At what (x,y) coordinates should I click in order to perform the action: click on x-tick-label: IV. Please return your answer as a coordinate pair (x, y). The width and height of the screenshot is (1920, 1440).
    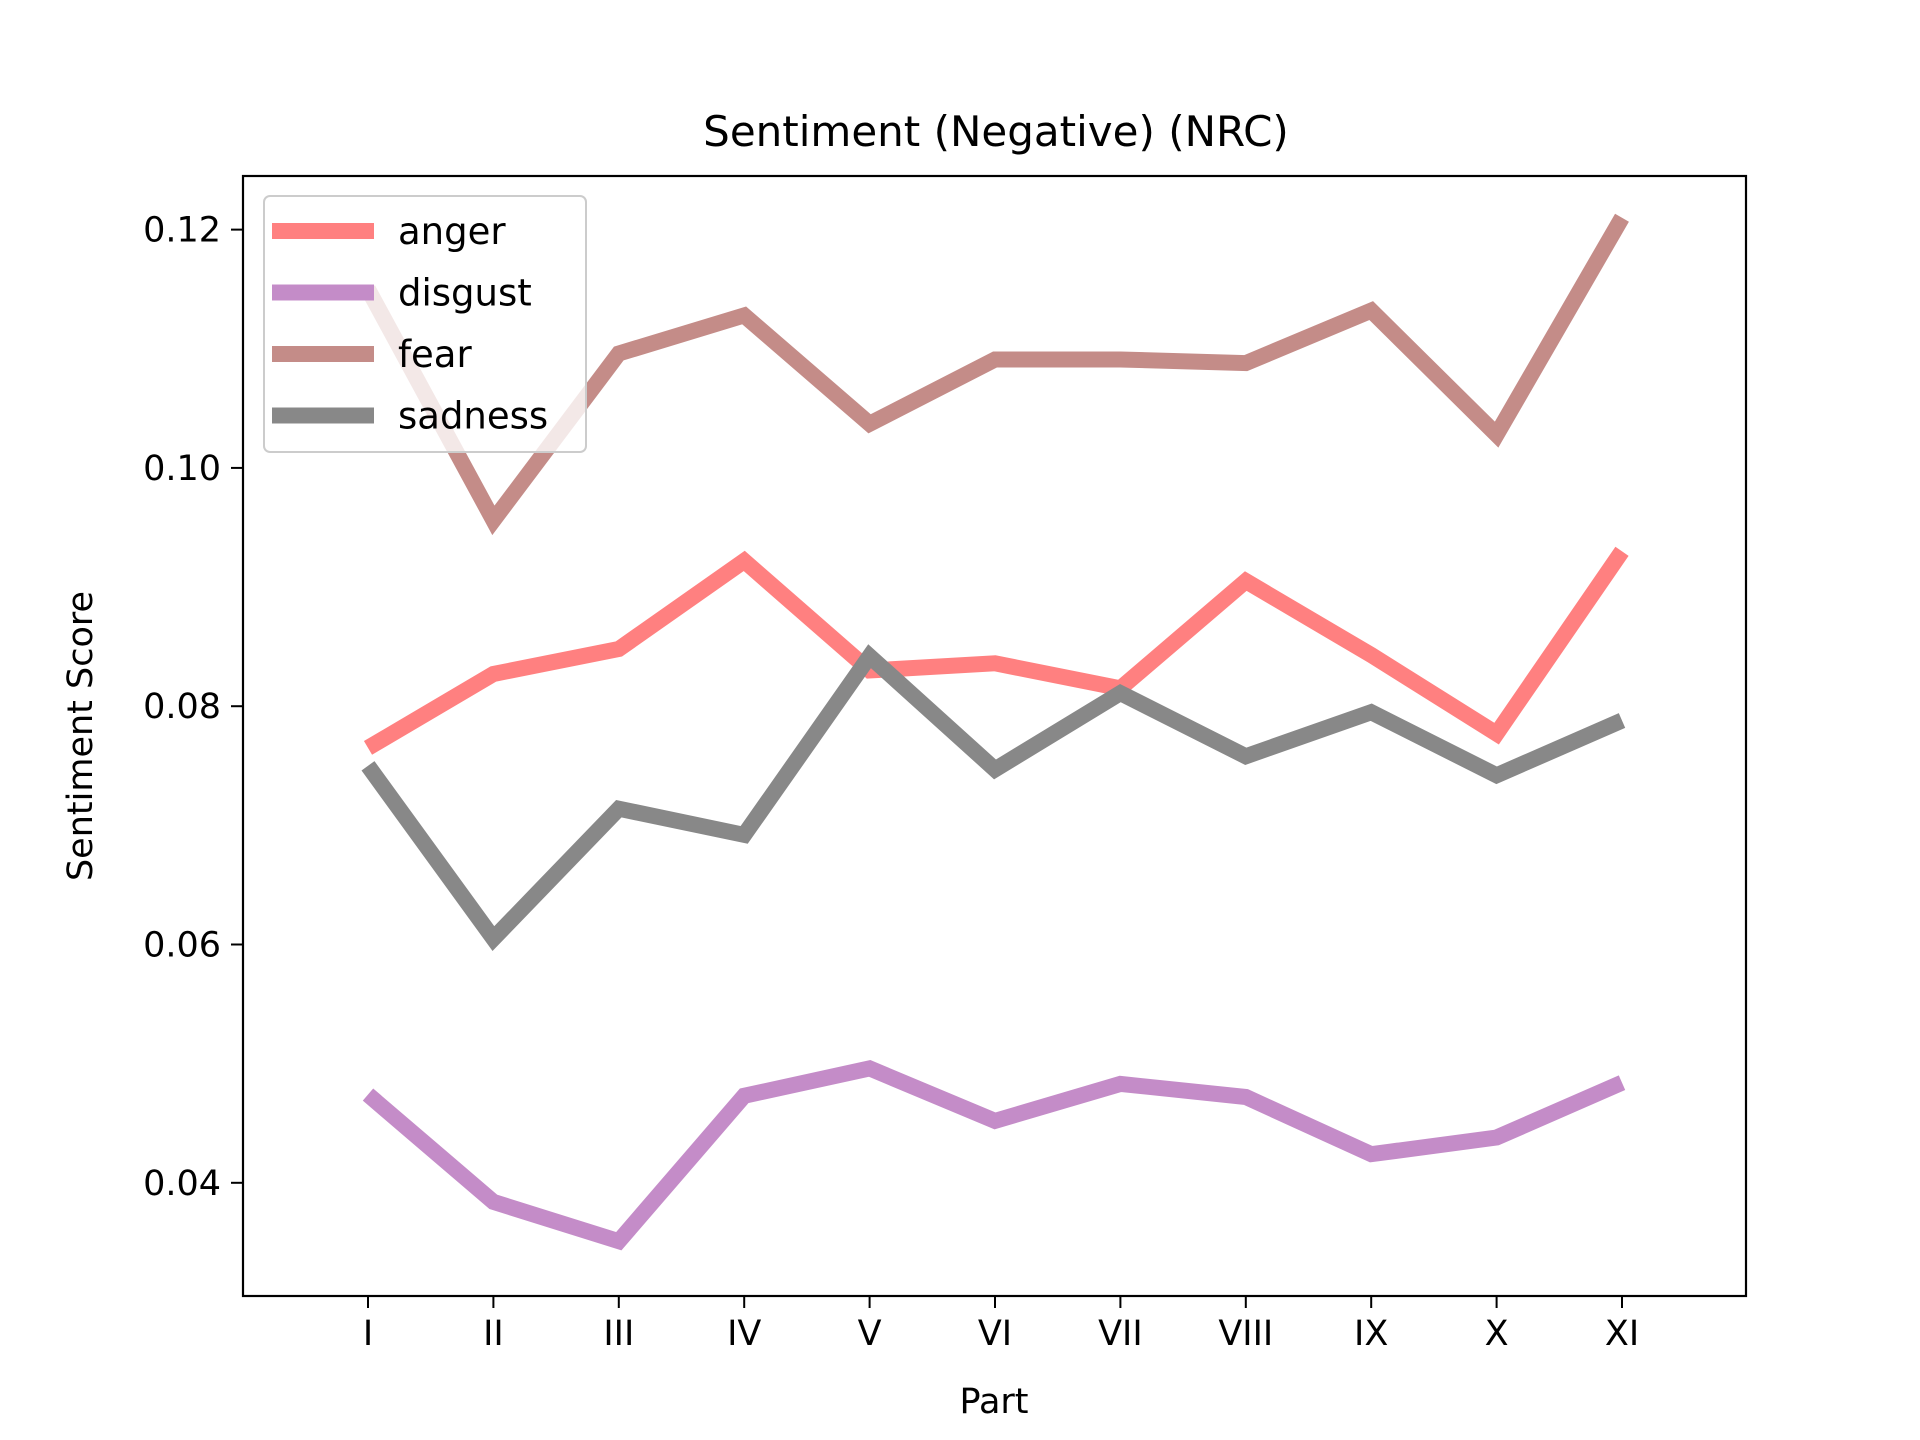
    Looking at the image, I should click on (744, 1334).